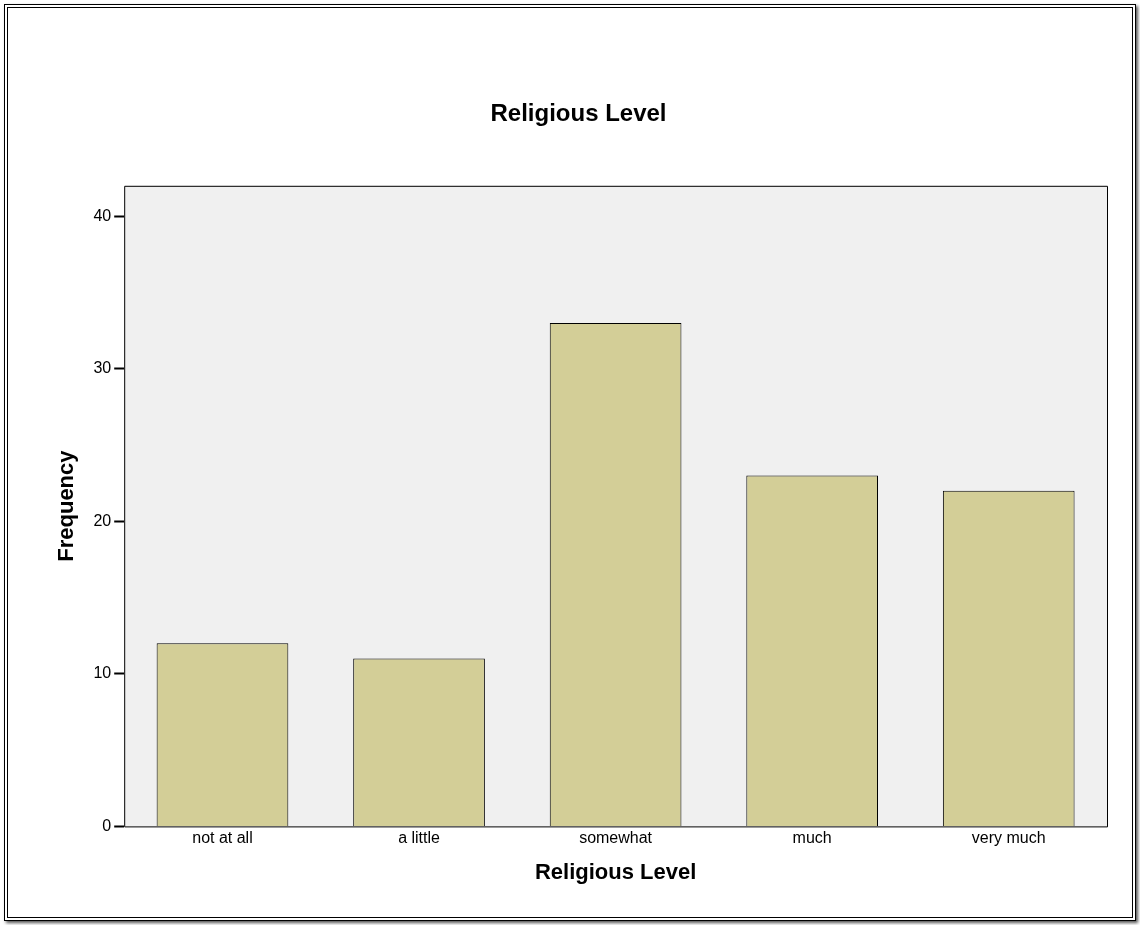 The height and width of the screenshot is (925, 1140). I want to click on x-tick-label: very much, so click(1008, 838).